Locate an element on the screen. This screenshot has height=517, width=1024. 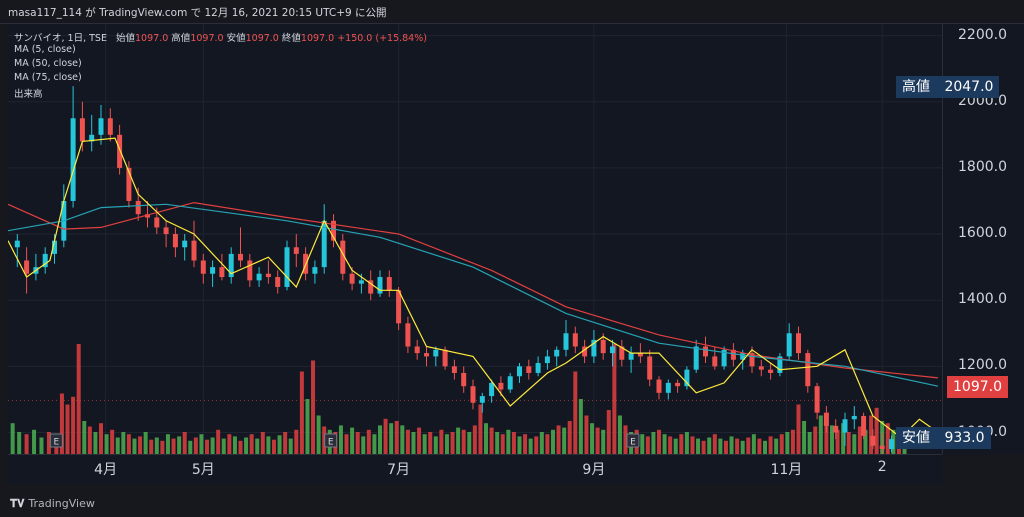
legend-low-value: 1097.0 is located at coordinates (262, 38).